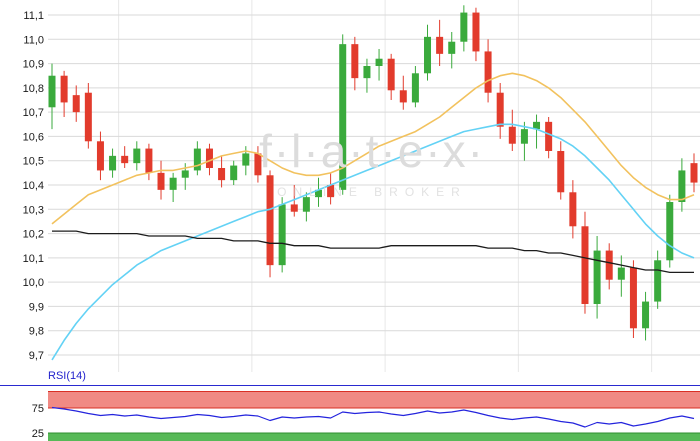 Image resolution: width=700 pixels, height=441 pixels. What do you see at coordinates (33, 89) in the screenshot?
I see `y-axis-tick-label: 10,8` at bounding box center [33, 89].